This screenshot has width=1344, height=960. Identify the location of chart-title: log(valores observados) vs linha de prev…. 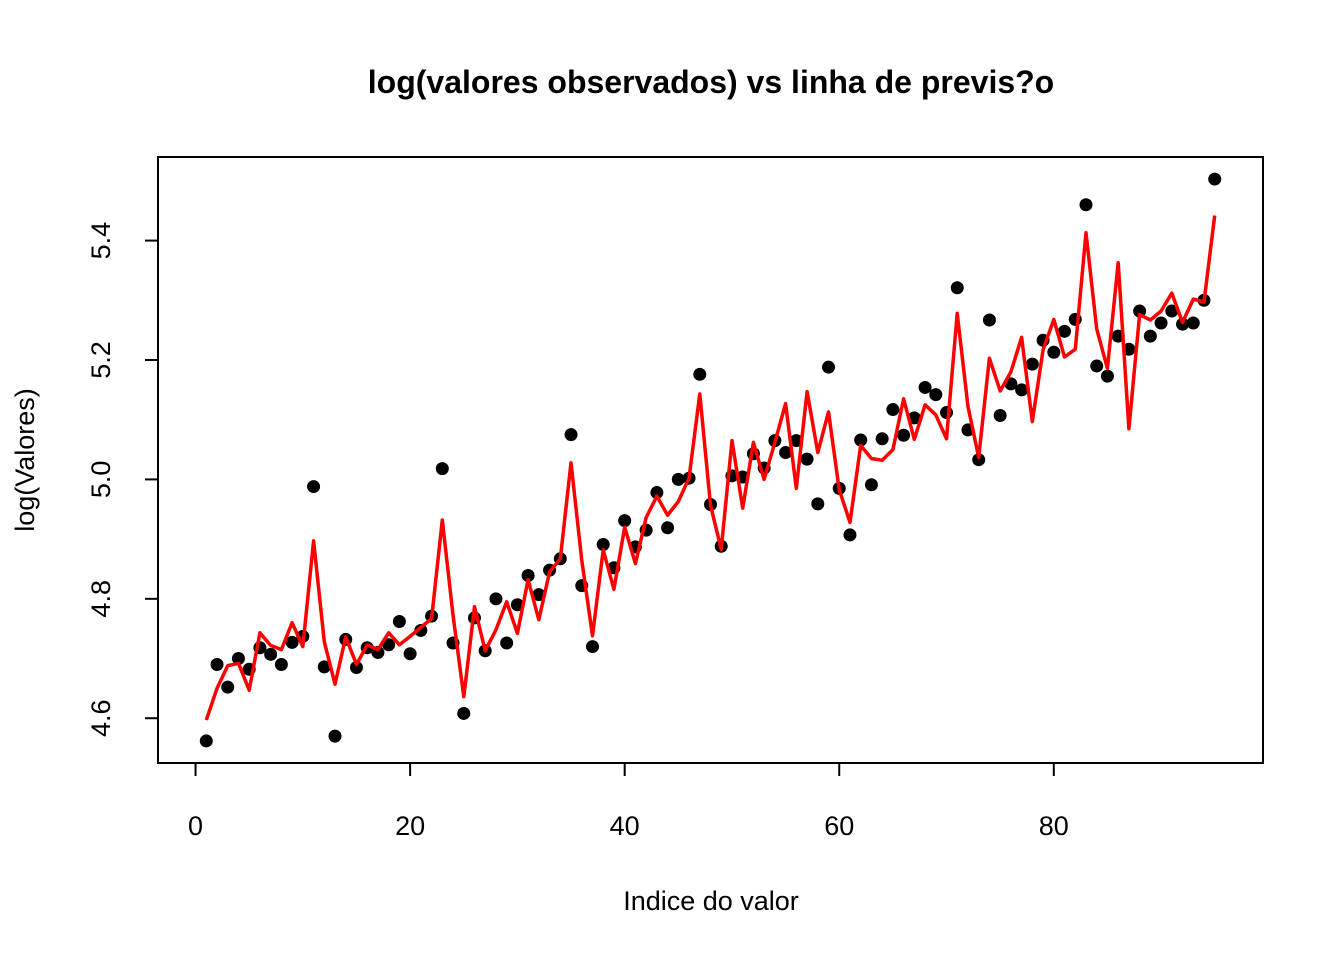
(711, 82).